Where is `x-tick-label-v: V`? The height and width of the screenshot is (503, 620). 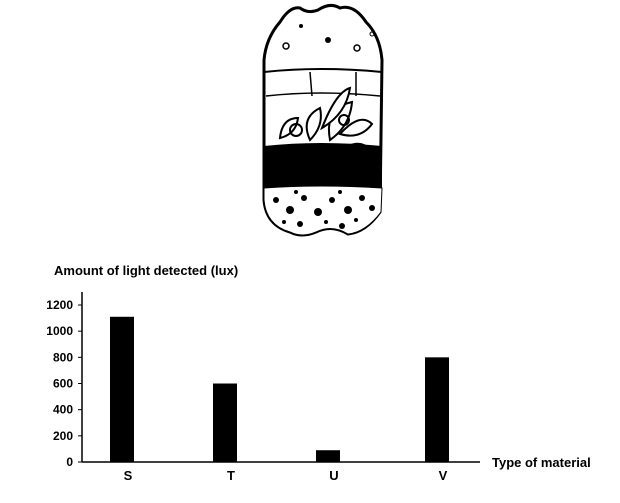 x-tick-label-v: V is located at coordinates (443, 475).